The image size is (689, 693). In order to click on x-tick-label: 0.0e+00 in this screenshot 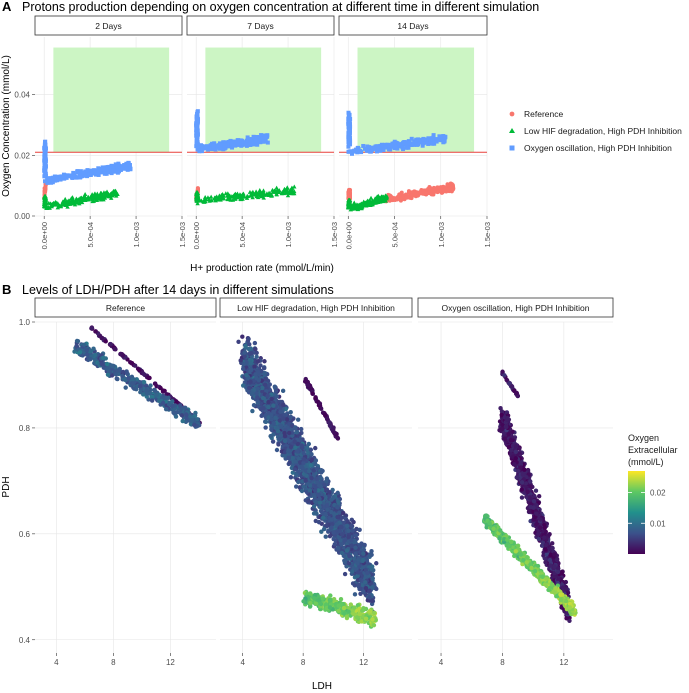, I will do `click(348, 235)`.